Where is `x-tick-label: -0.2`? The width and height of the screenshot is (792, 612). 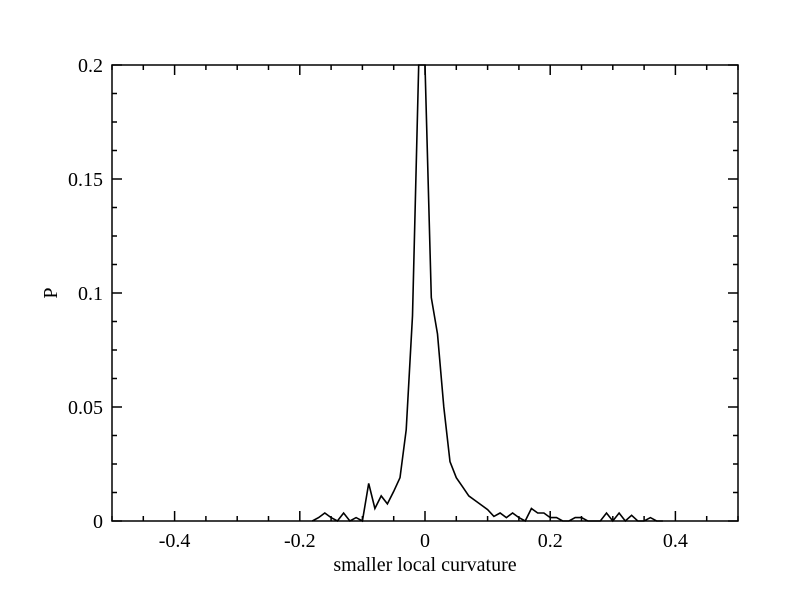
x-tick-label: -0.2 is located at coordinates (300, 541).